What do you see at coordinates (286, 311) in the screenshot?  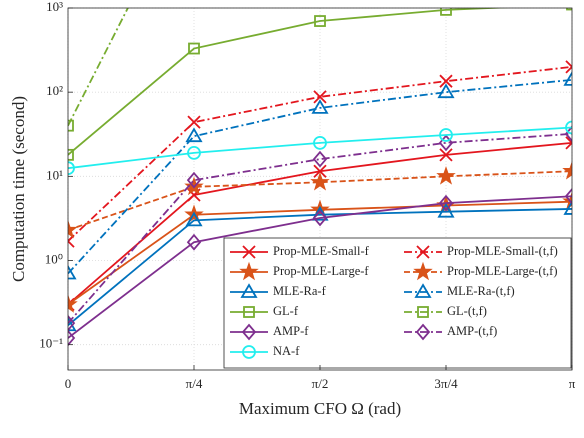 I see `legend-label: GL-f` at bounding box center [286, 311].